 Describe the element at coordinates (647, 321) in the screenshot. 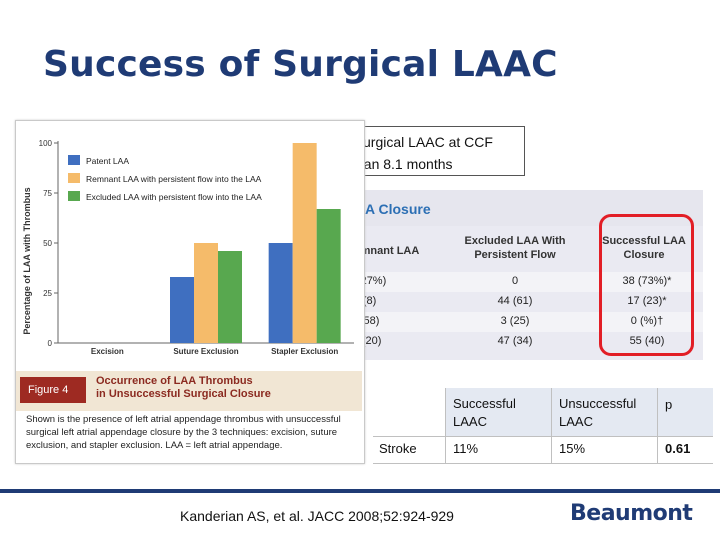

I see `table-cell: 0 (%)†` at that location.